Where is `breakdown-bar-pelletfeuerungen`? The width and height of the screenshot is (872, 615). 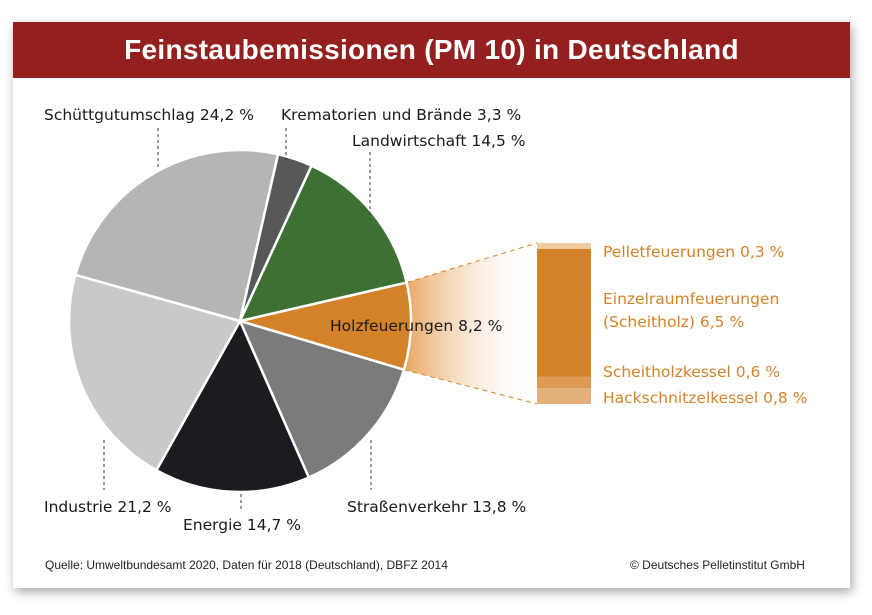 breakdown-bar-pelletfeuerungen is located at coordinates (564, 246).